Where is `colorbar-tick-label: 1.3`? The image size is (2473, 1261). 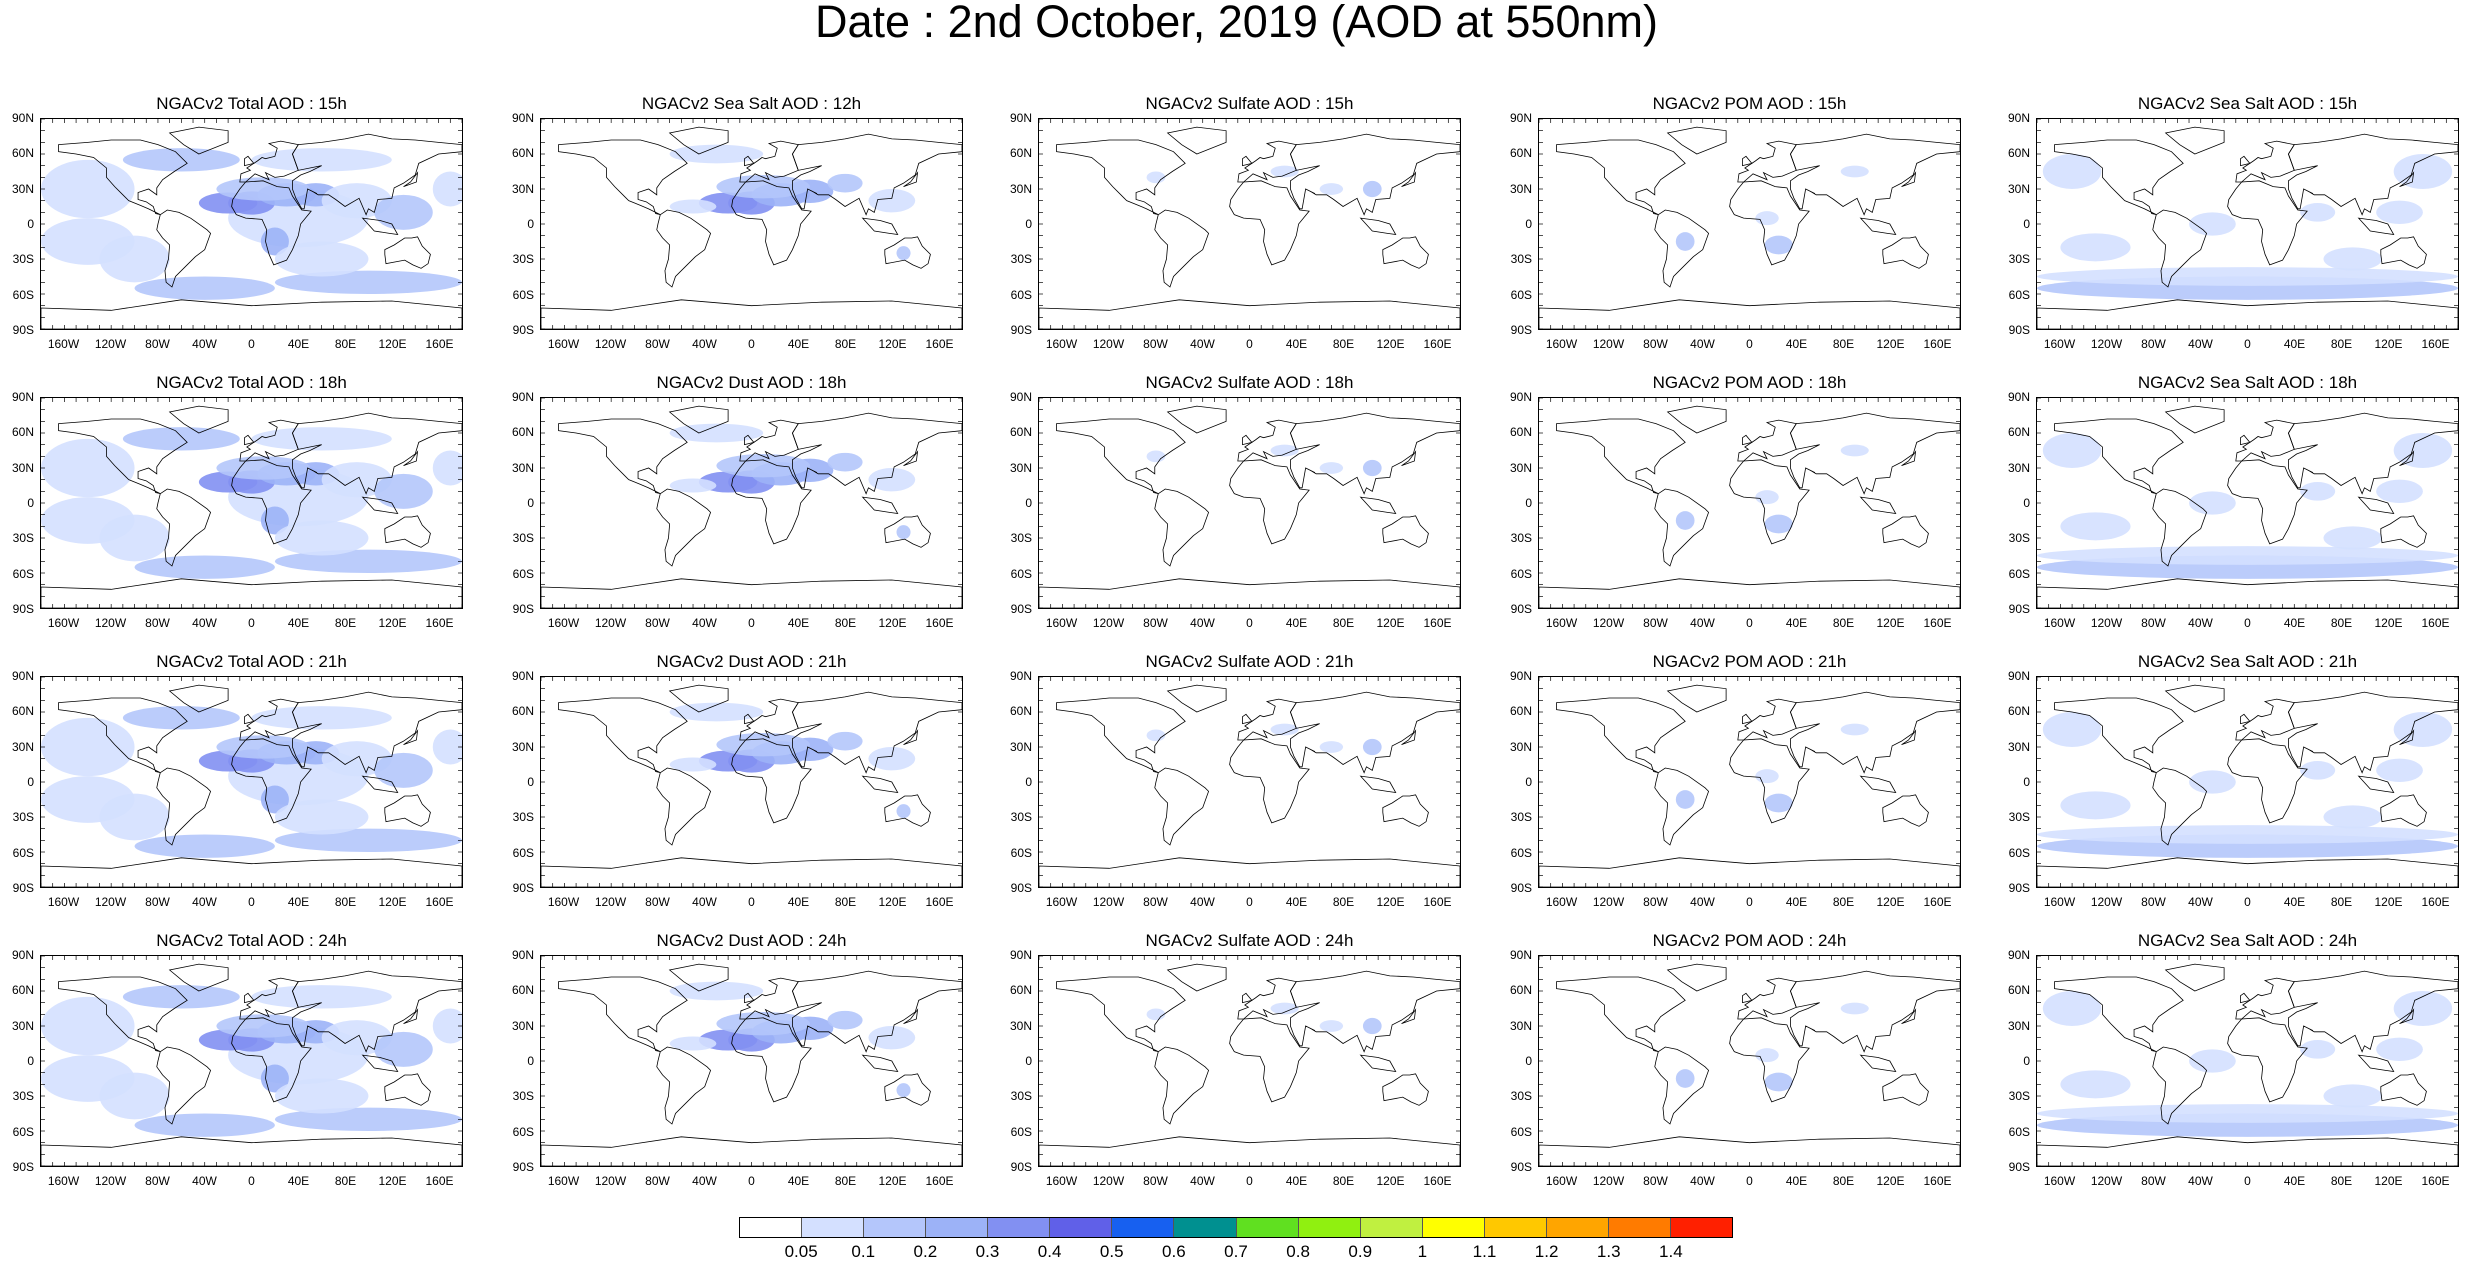 colorbar-tick-label: 1.3 is located at coordinates (1608, 1251).